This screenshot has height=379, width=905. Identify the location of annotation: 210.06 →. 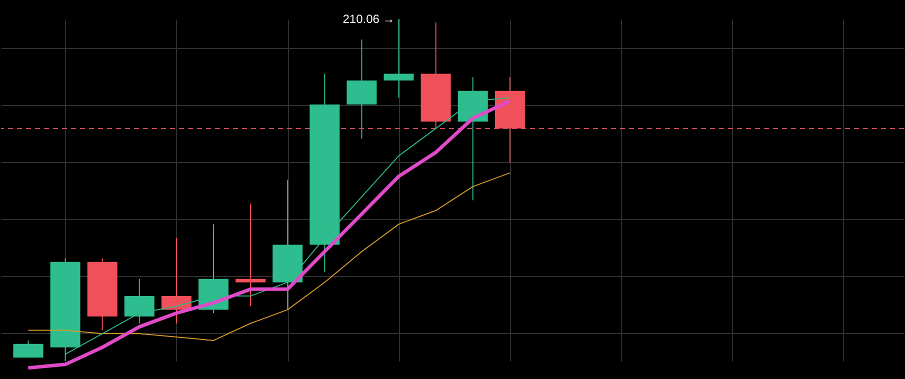
(368, 19).